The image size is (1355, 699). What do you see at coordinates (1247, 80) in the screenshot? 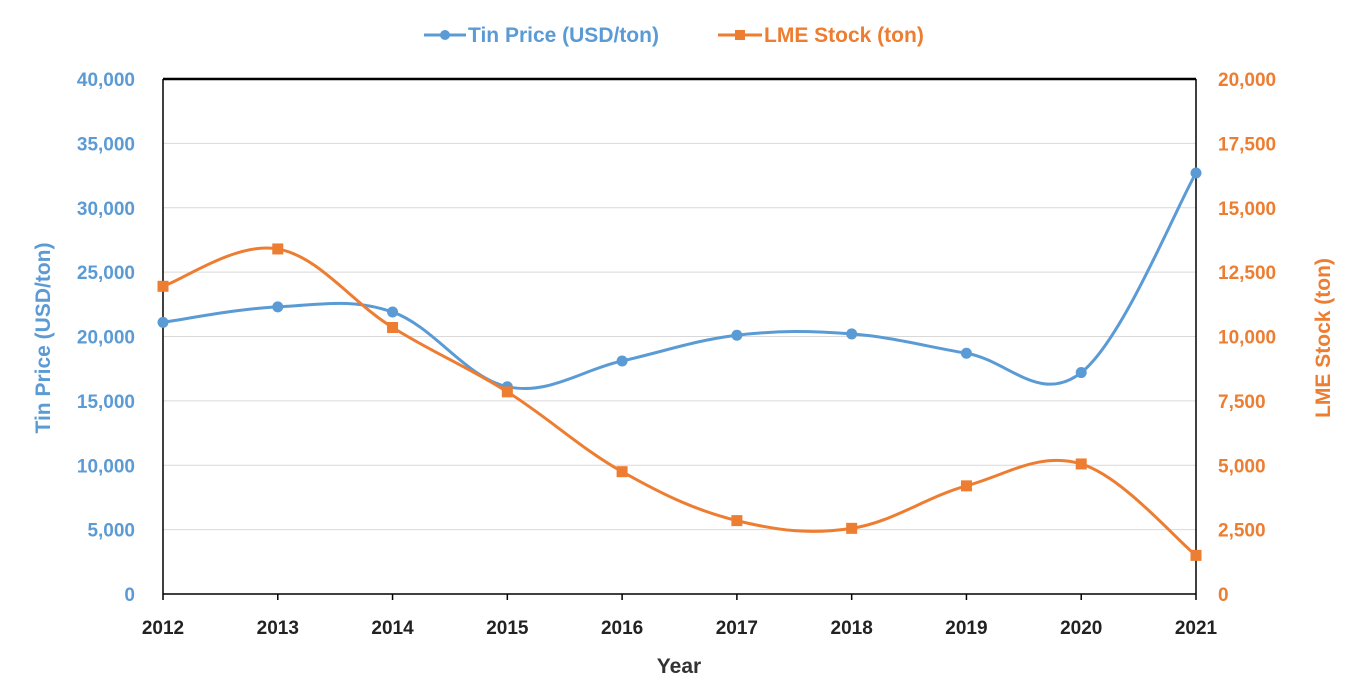
I see `right-tick-label: 20,000` at bounding box center [1247, 80].